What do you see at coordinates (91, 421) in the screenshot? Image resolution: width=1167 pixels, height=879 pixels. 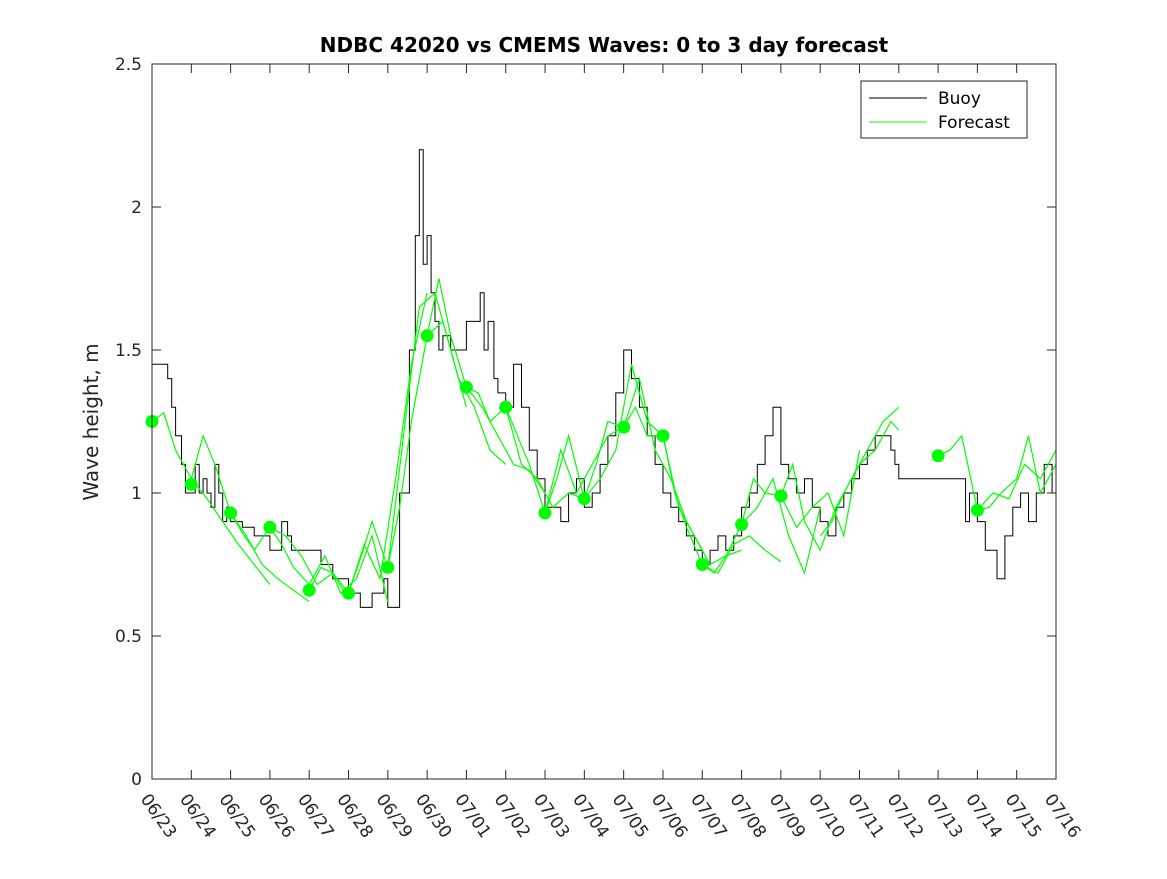 I see `y-axis-label: Wave height, m` at bounding box center [91, 421].